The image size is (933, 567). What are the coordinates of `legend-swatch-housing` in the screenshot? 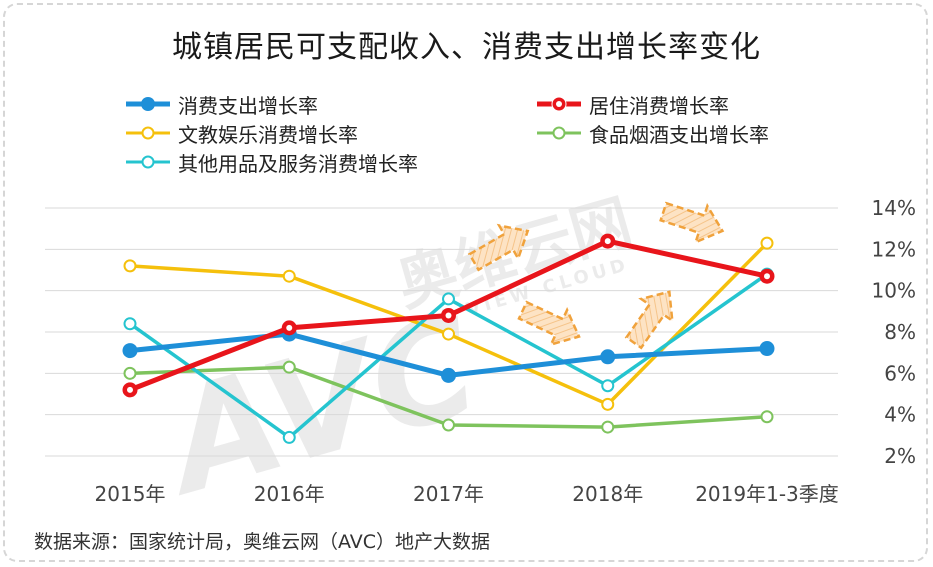 It's located at (559, 104).